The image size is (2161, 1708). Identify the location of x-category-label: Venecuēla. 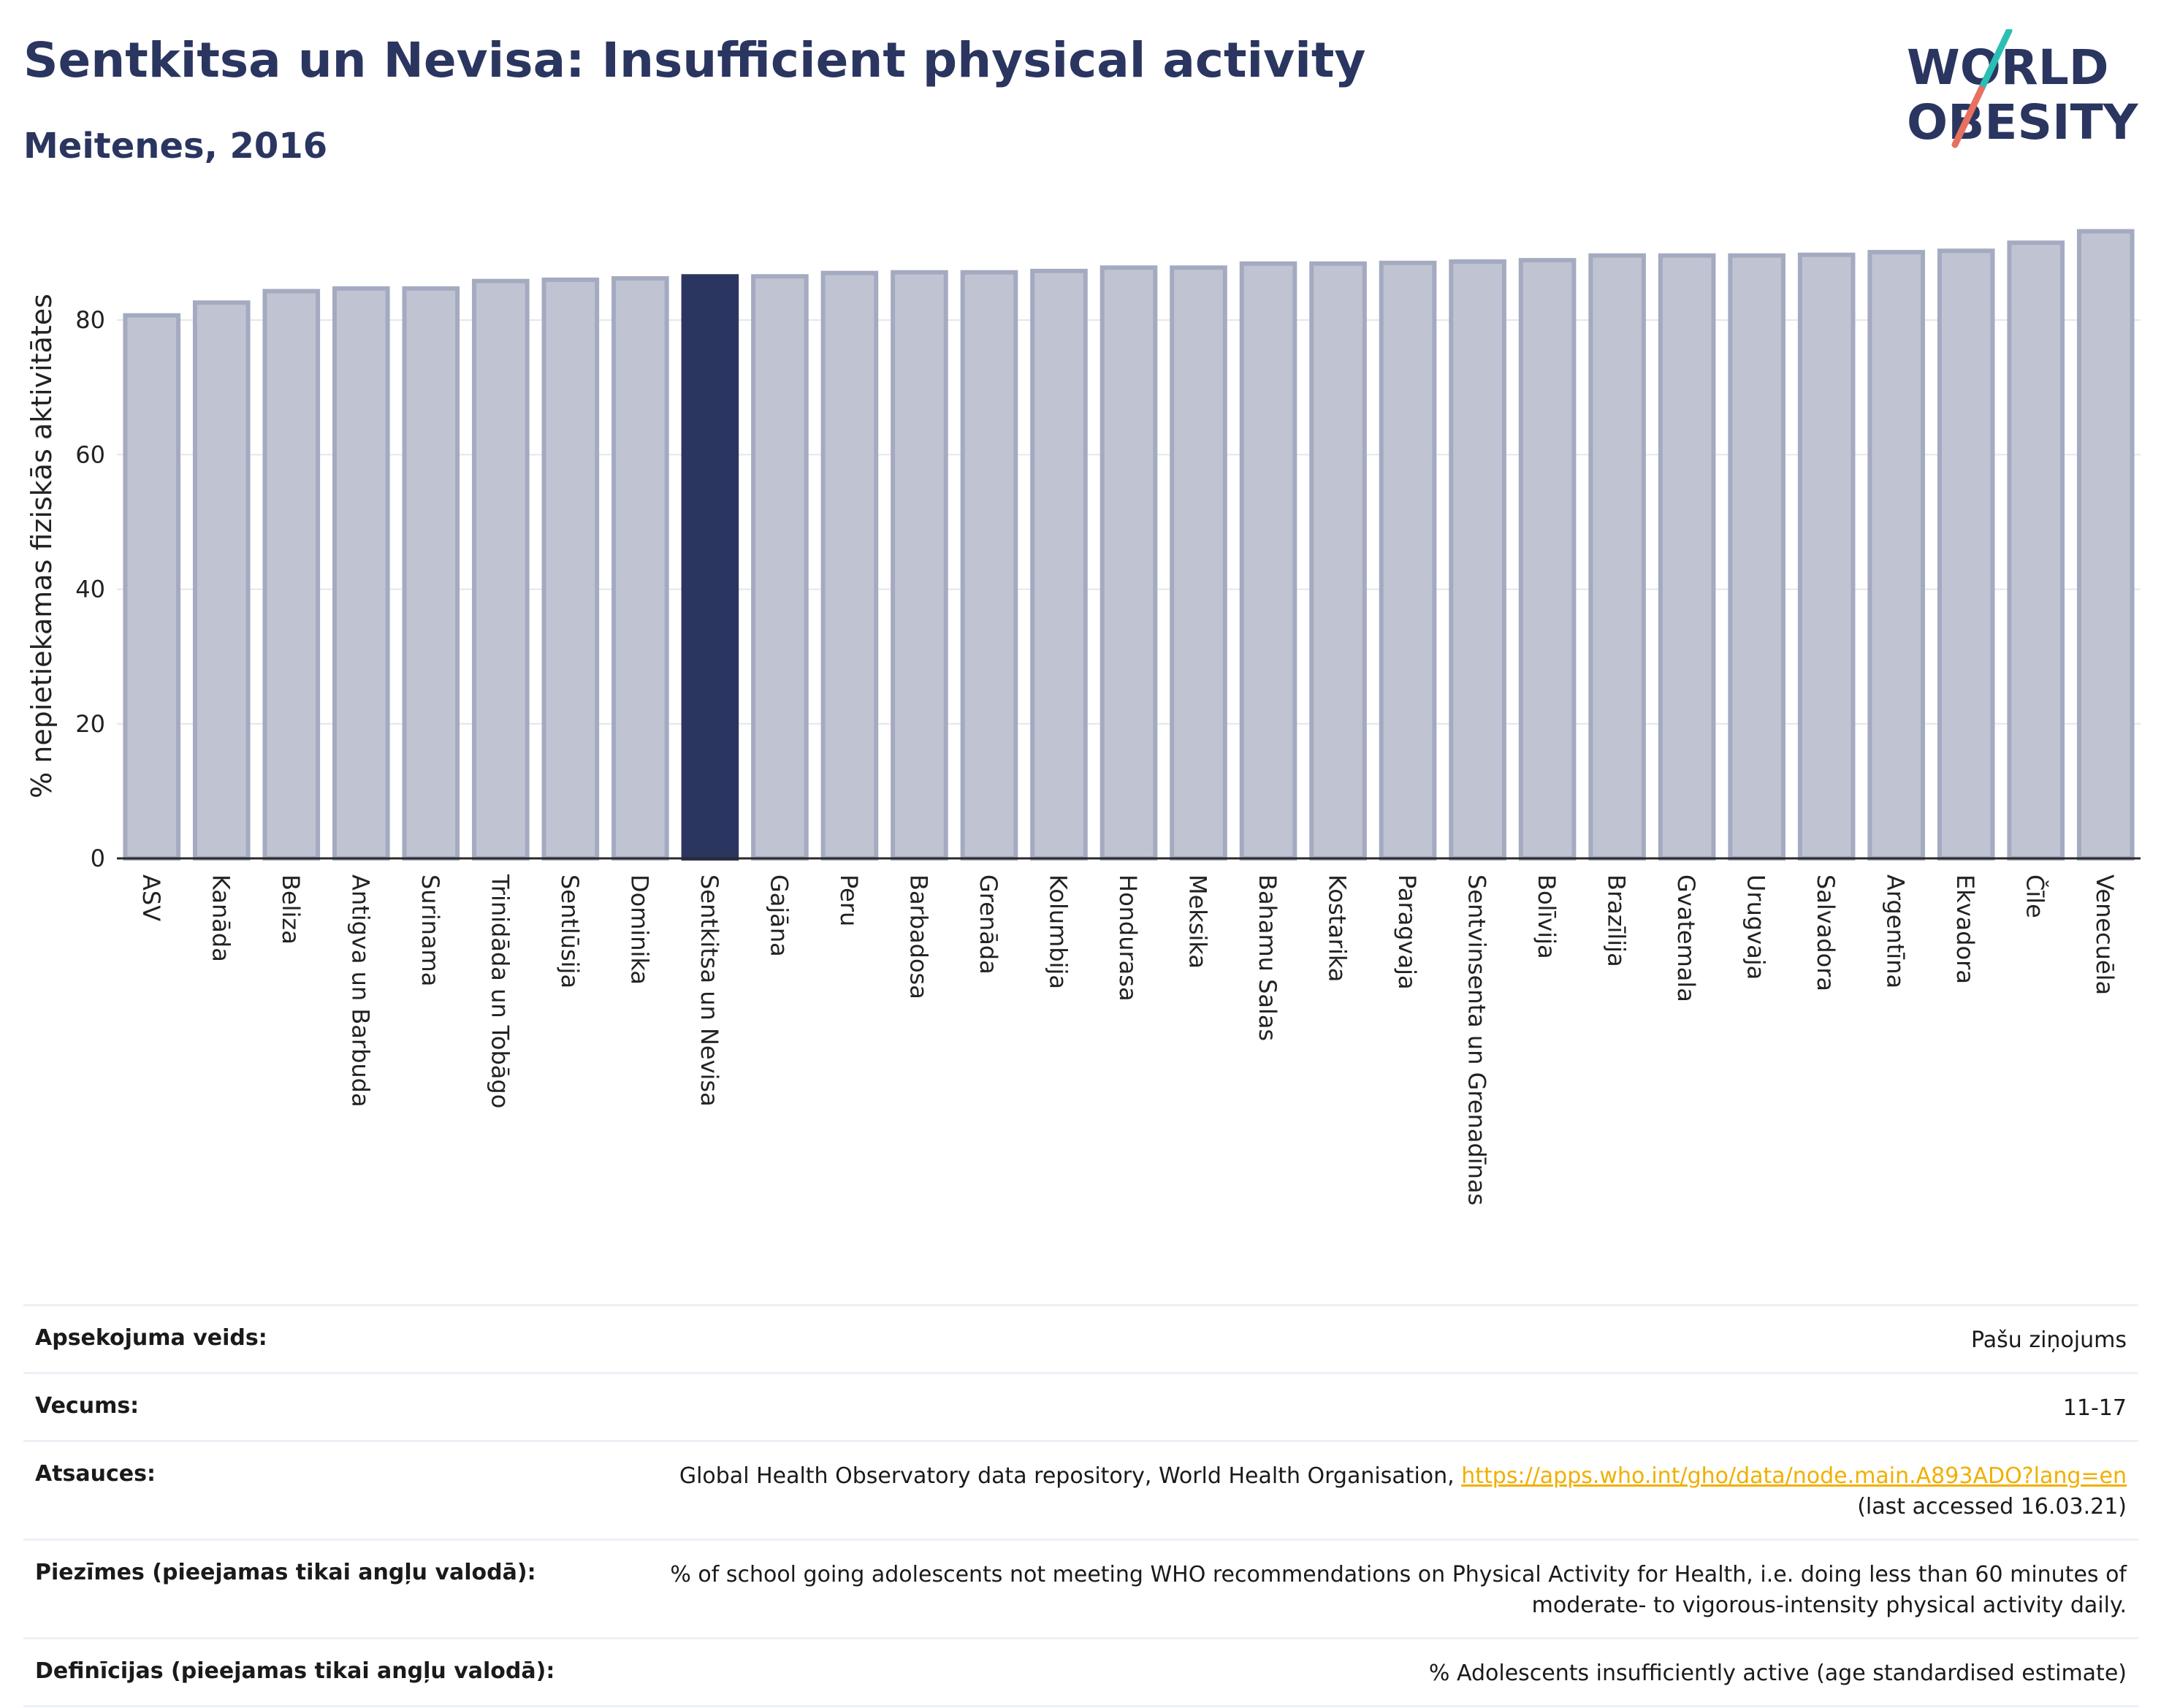
(2105, 934).